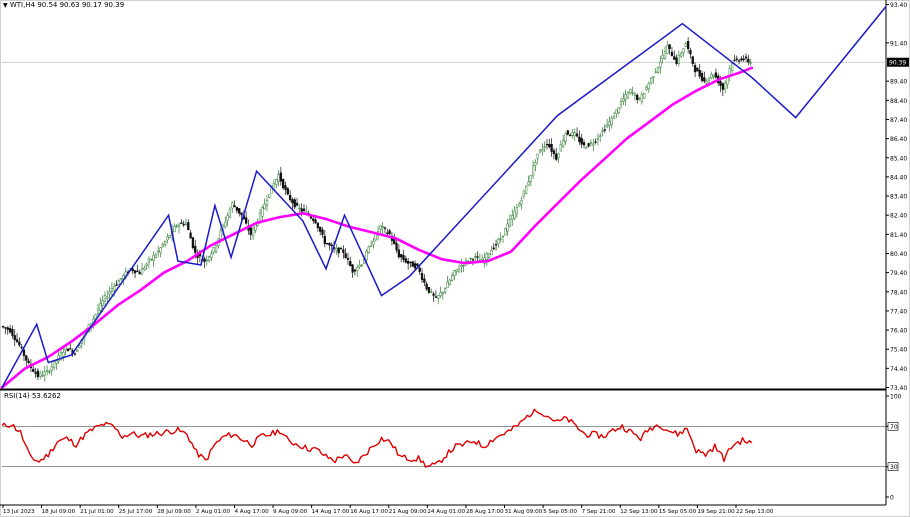 Image resolution: width=910 pixels, height=517 pixels. What do you see at coordinates (32, 396) in the screenshot?
I see `rsi-header: RSI(14) 53.6262` at bounding box center [32, 396].